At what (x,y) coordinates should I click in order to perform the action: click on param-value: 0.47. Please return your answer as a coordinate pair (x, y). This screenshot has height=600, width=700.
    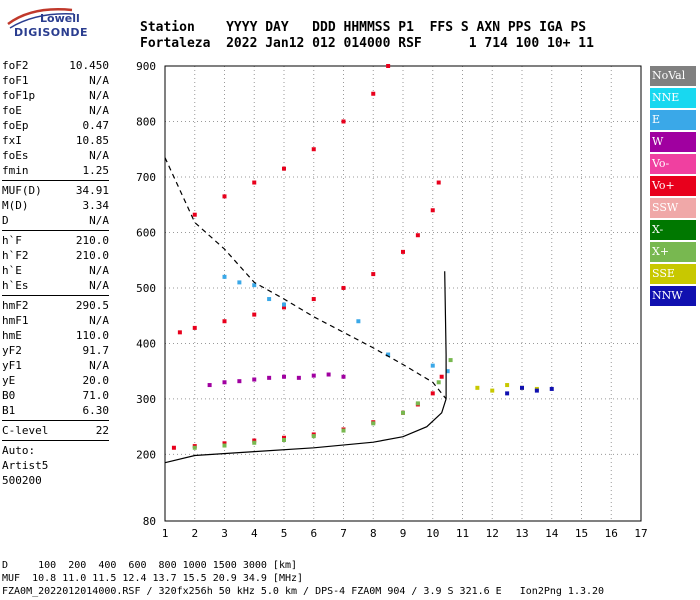
    Looking at the image, I should click on (96, 125).